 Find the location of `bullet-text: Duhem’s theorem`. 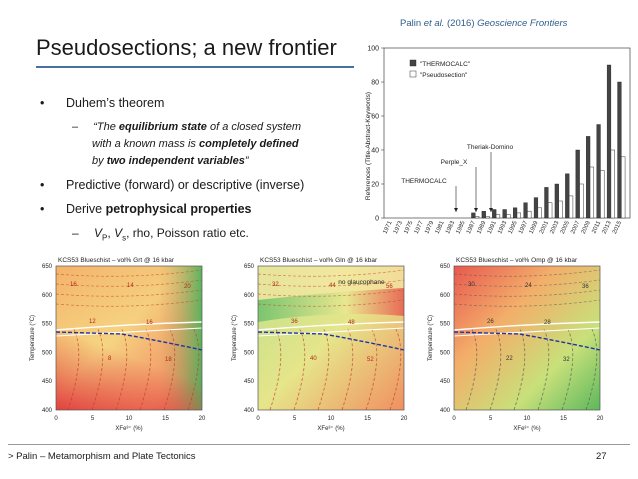

bullet-text: Duhem’s theorem is located at coordinates (115, 103).